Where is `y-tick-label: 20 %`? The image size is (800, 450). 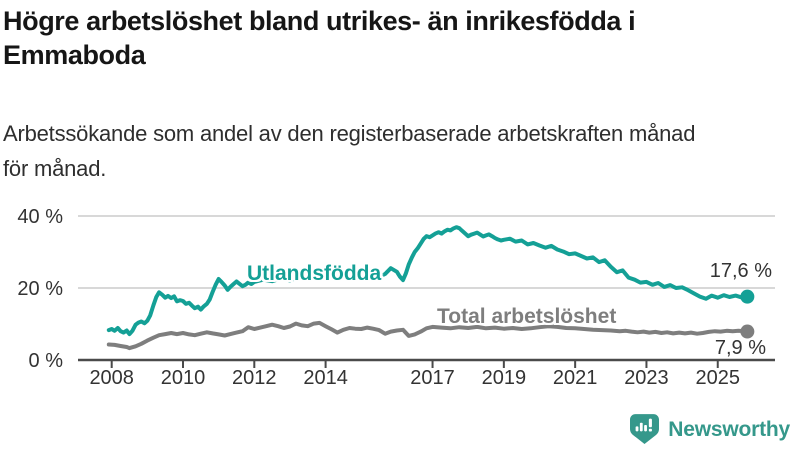
y-tick-label: 20 % is located at coordinates (40, 289).